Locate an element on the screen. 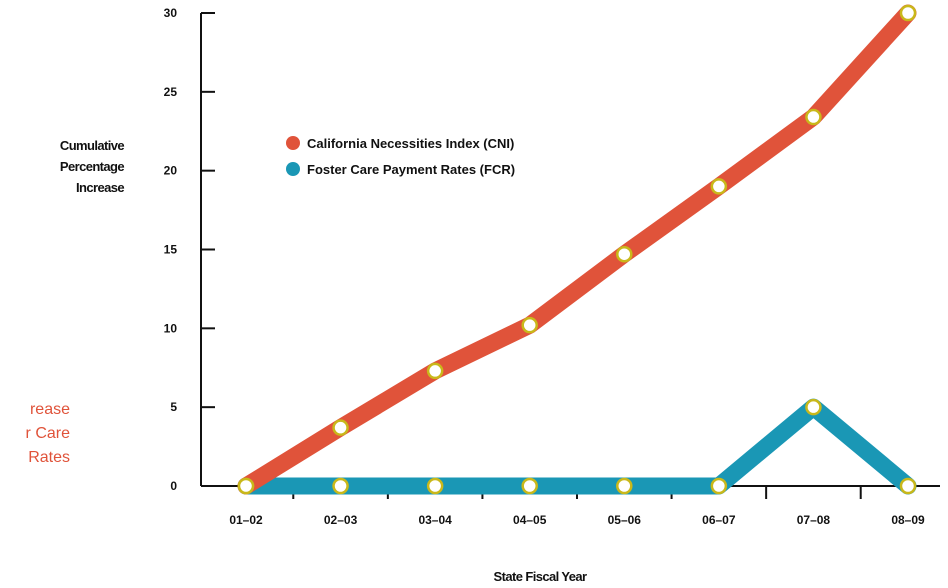 This screenshot has width=948, height=588. x-tick-label: 08–09 is located at coordinates (908, 520).